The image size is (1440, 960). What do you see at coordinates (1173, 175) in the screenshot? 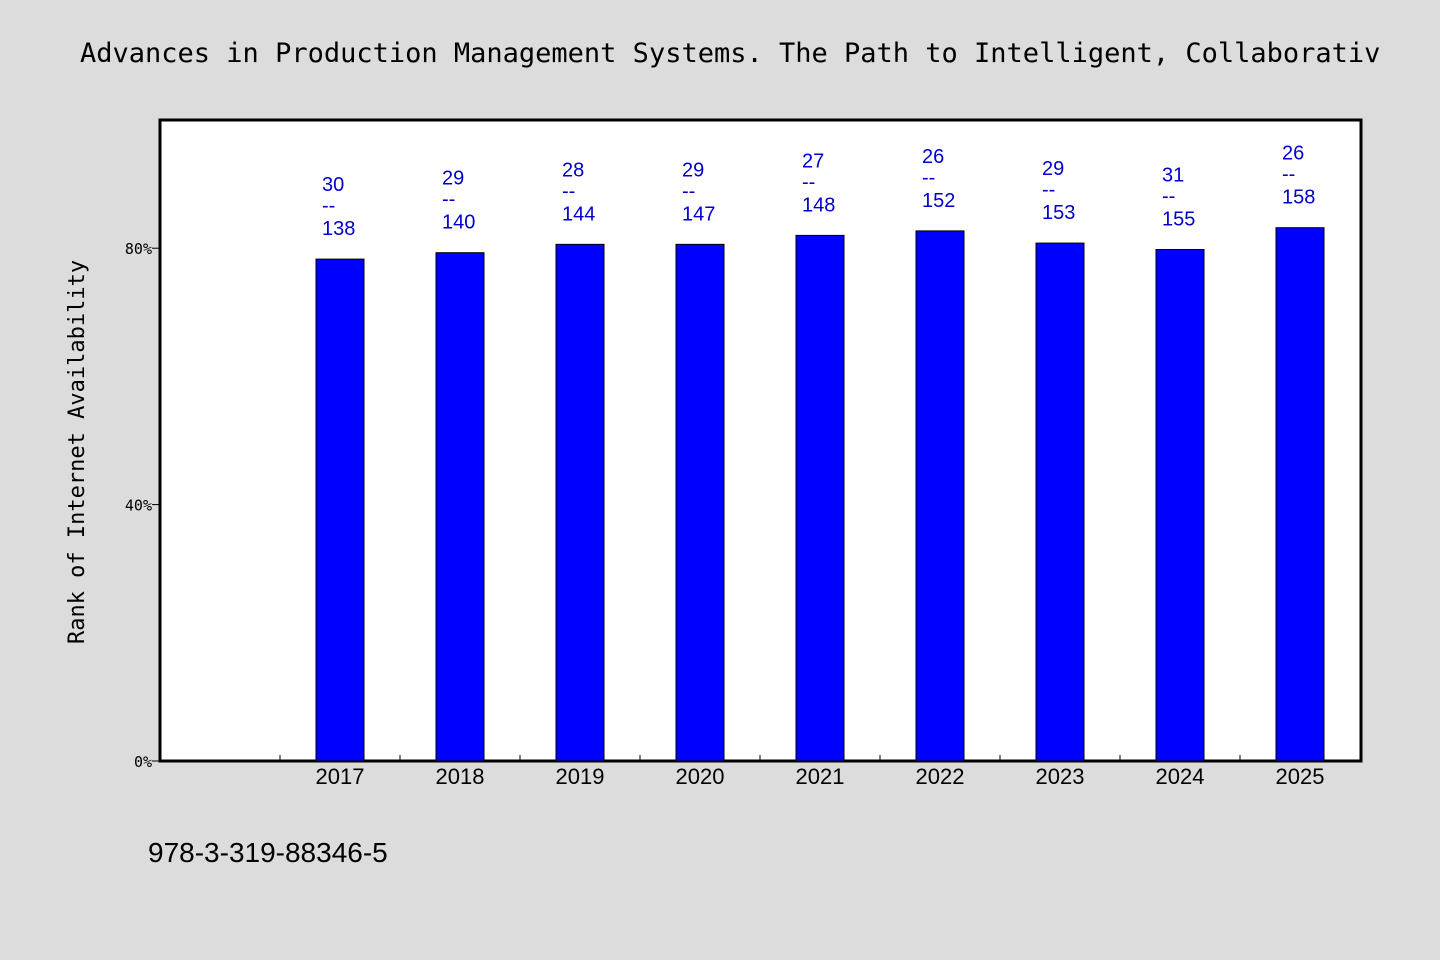
I see `data-label-numerator: 31` at bounding box center [1173, 175].